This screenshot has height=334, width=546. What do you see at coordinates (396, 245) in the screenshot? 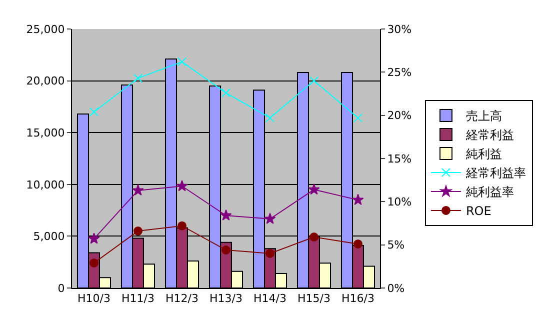
I see `y2-tick-label: 5%` at bounding box center [396, 245].